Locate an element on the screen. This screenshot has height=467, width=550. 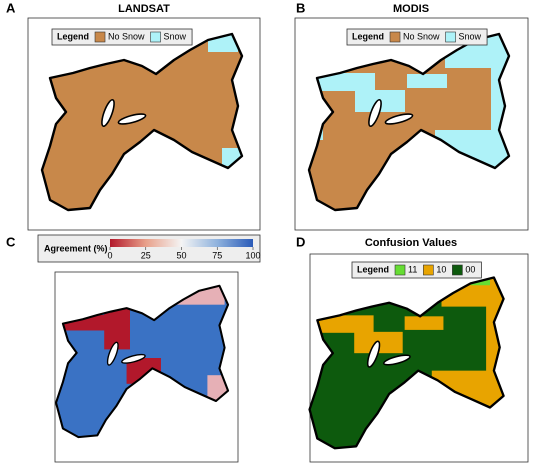
legend-label: 10 is located at coordinates (441, 269).